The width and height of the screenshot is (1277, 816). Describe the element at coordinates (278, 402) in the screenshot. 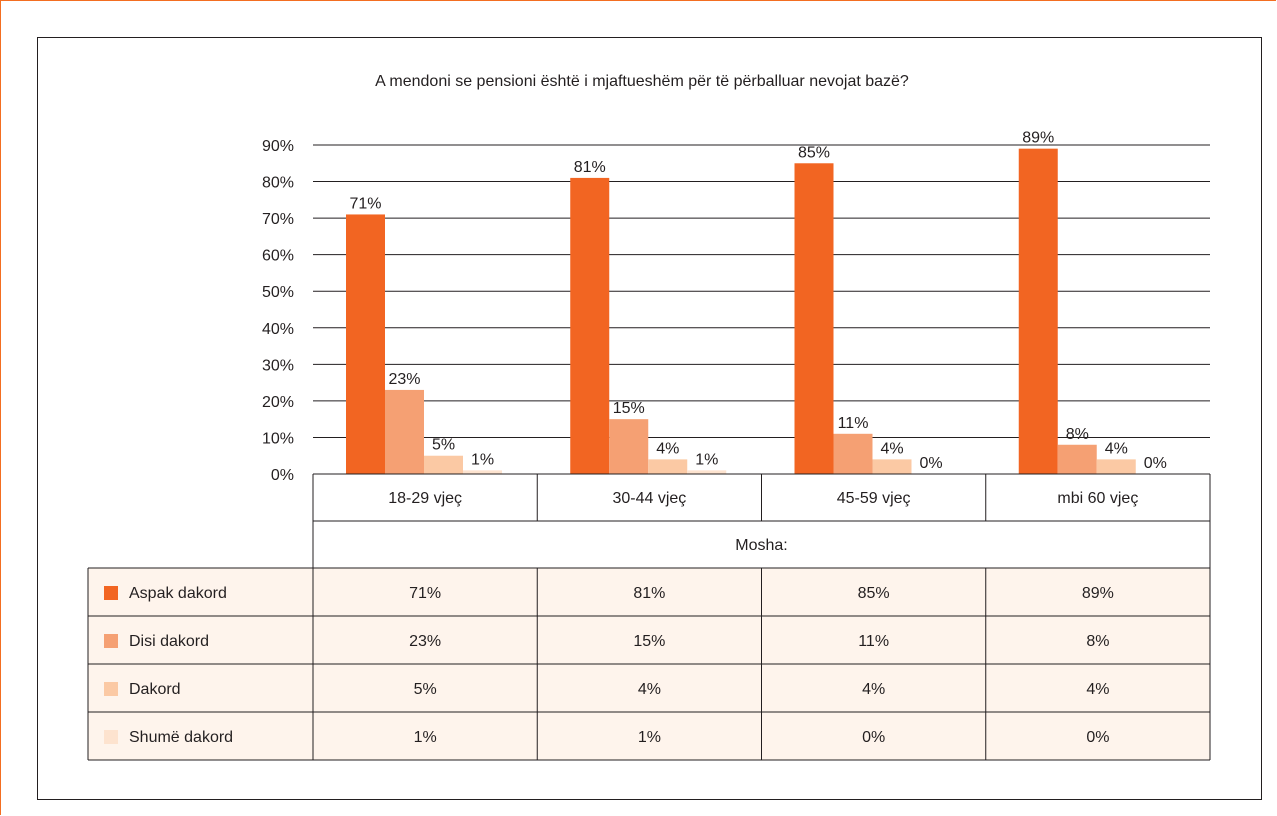

I see `y-tick-label: 20%` at that location.